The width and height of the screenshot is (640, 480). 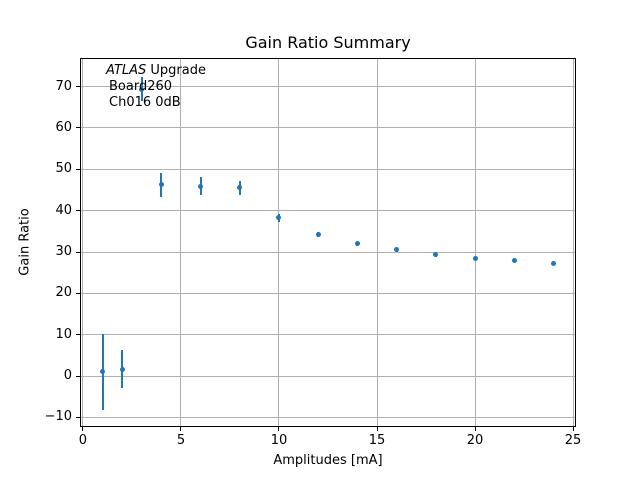 What do you see at coordinates (63, 334) in the screenshot?
I see `y-tick-label: 10` at bounding box center [63, 334].